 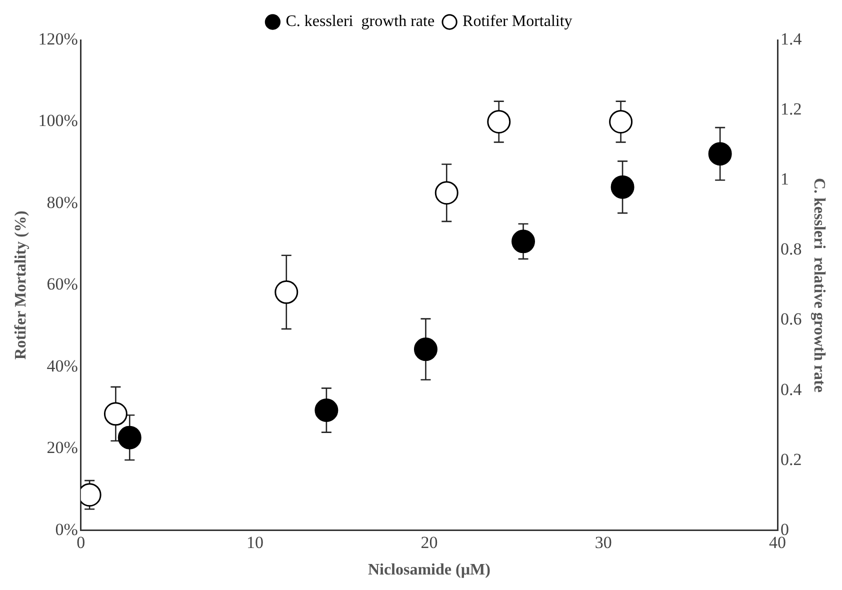 What do you see at coordinates (255, 542) in the screenshot?
I see `x-tick-label: 10` at bounding box center [255, 542].